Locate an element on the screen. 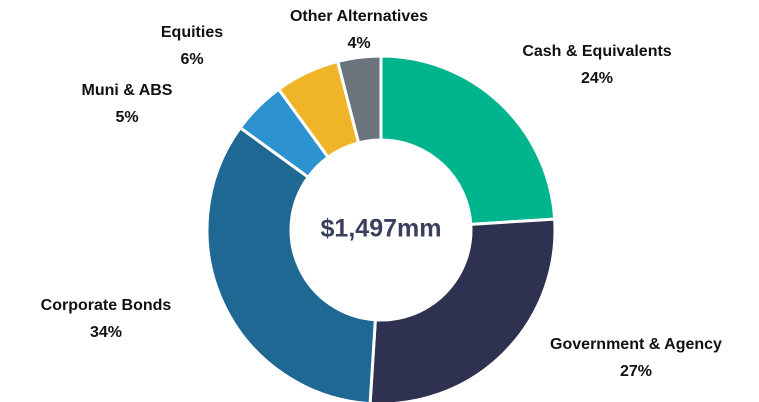  slice-value-label: 27% is located at coordinates (636, 371).